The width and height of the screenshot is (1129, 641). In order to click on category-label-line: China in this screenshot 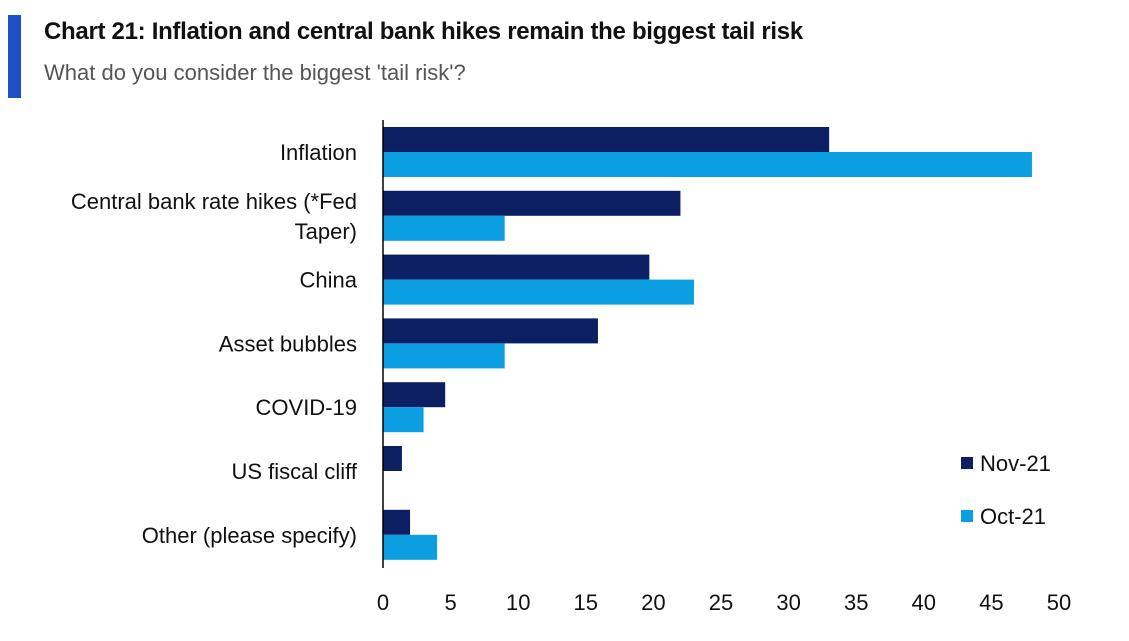, I will do `click(329, 280)`.